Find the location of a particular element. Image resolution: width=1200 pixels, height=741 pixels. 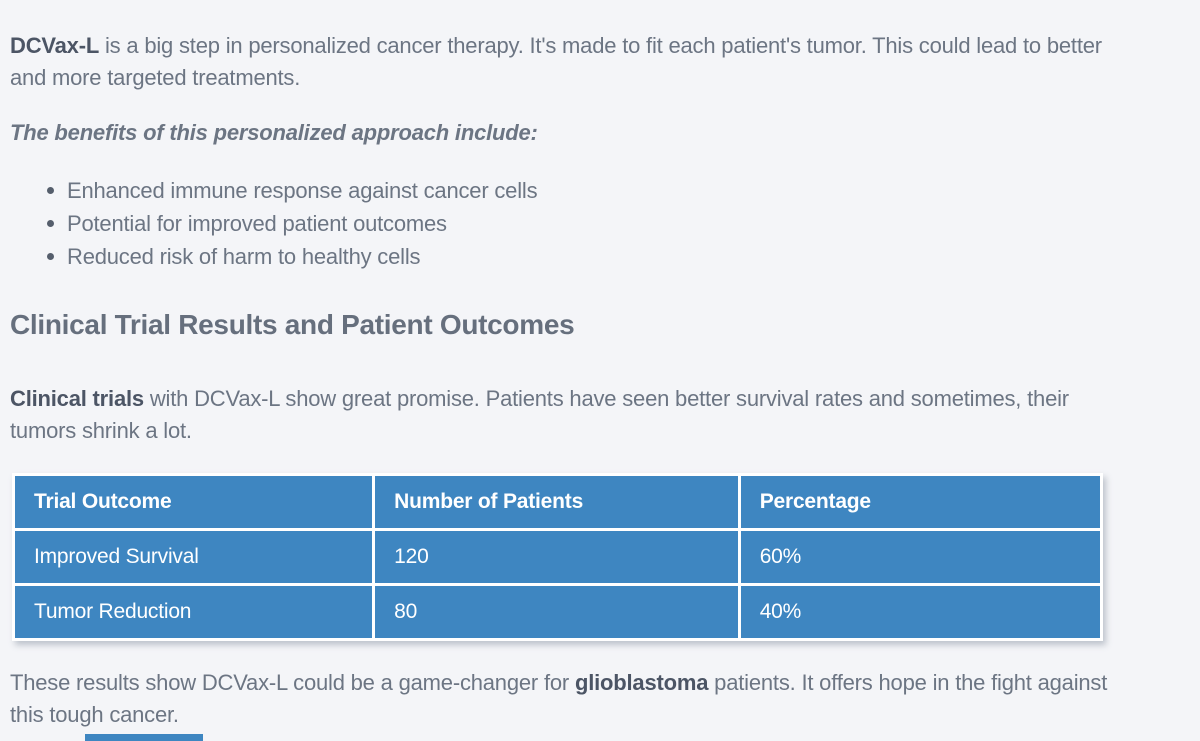

column-header-number-of-patients: Number of Patients is located at coordinates (556, 502).